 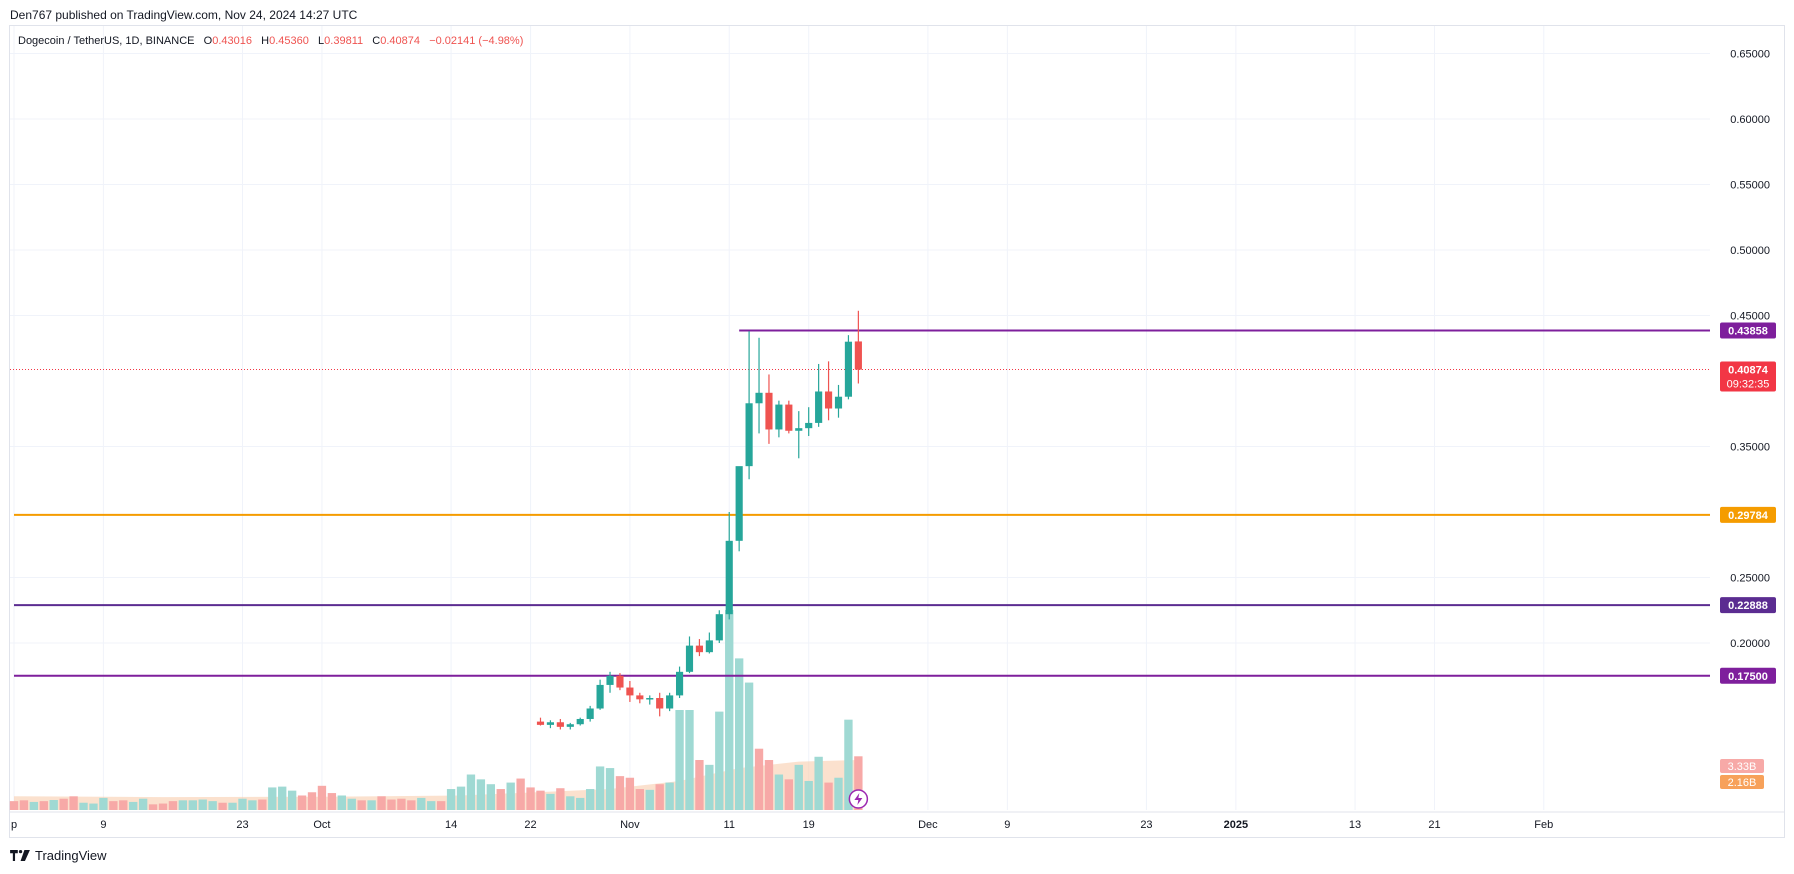 I want to click on level-tag-label: 0.43858, so click(x=1748, y=331).